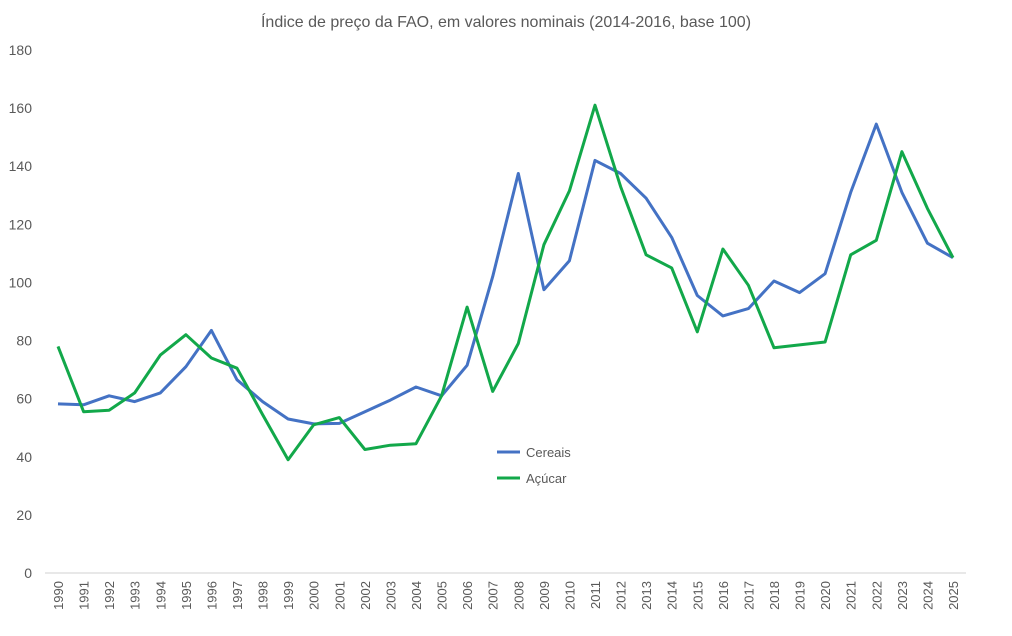 This screenshot has width=1012, height=636. Describe the element at coordinates (442, 595) in the screenshot. I see `x-tick-label: 2005` at that location.